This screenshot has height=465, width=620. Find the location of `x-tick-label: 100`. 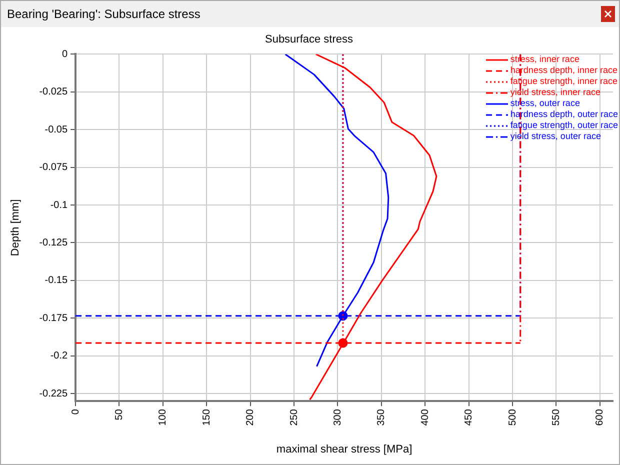

x-tick-label: 100 is located at coordinates (163, 417).